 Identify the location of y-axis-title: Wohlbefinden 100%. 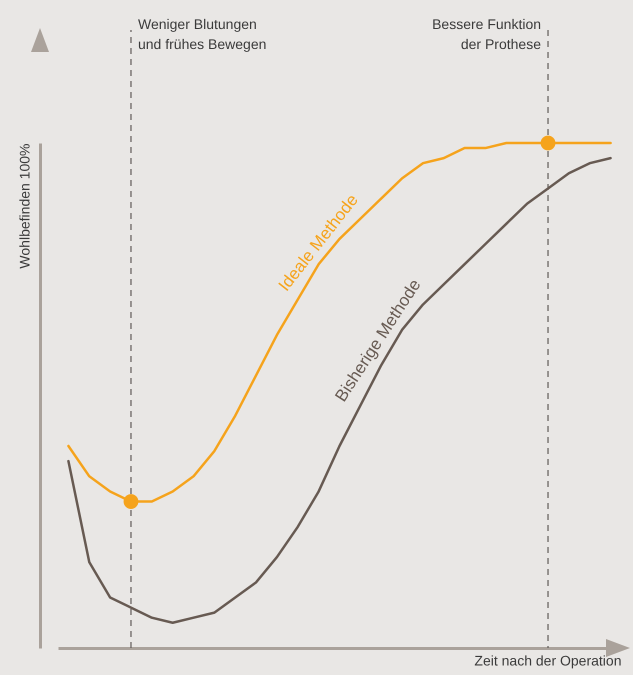
(24, 206).